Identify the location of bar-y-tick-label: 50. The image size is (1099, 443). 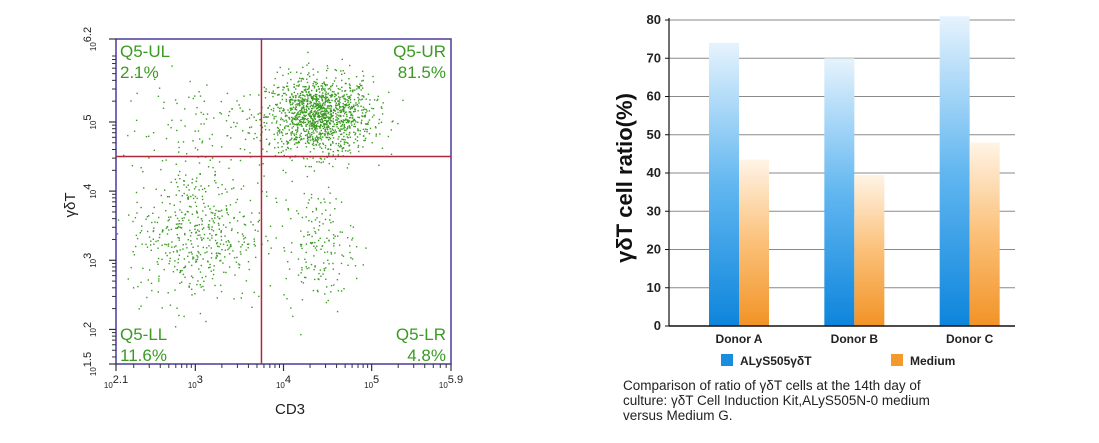
(654, 134).